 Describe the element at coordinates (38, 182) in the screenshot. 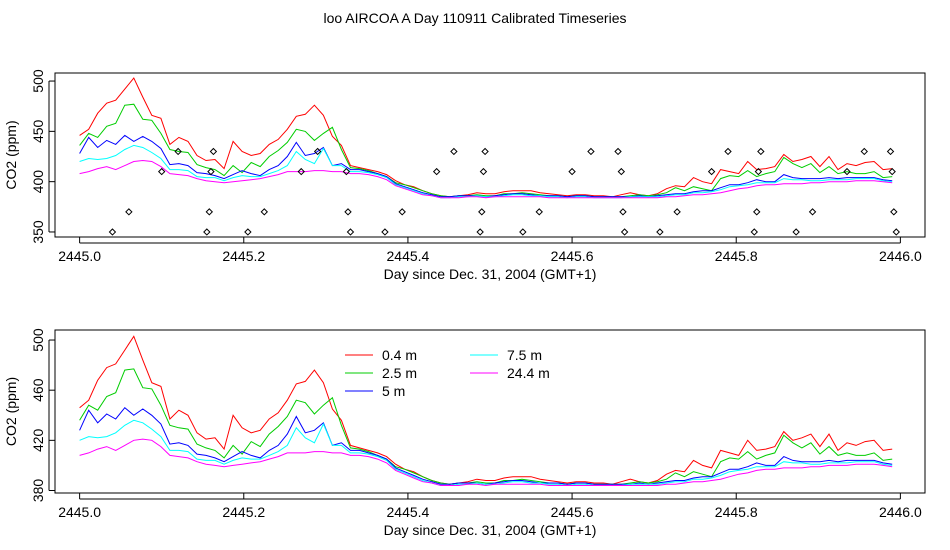

I see `y-tick-label: 400` at that location.